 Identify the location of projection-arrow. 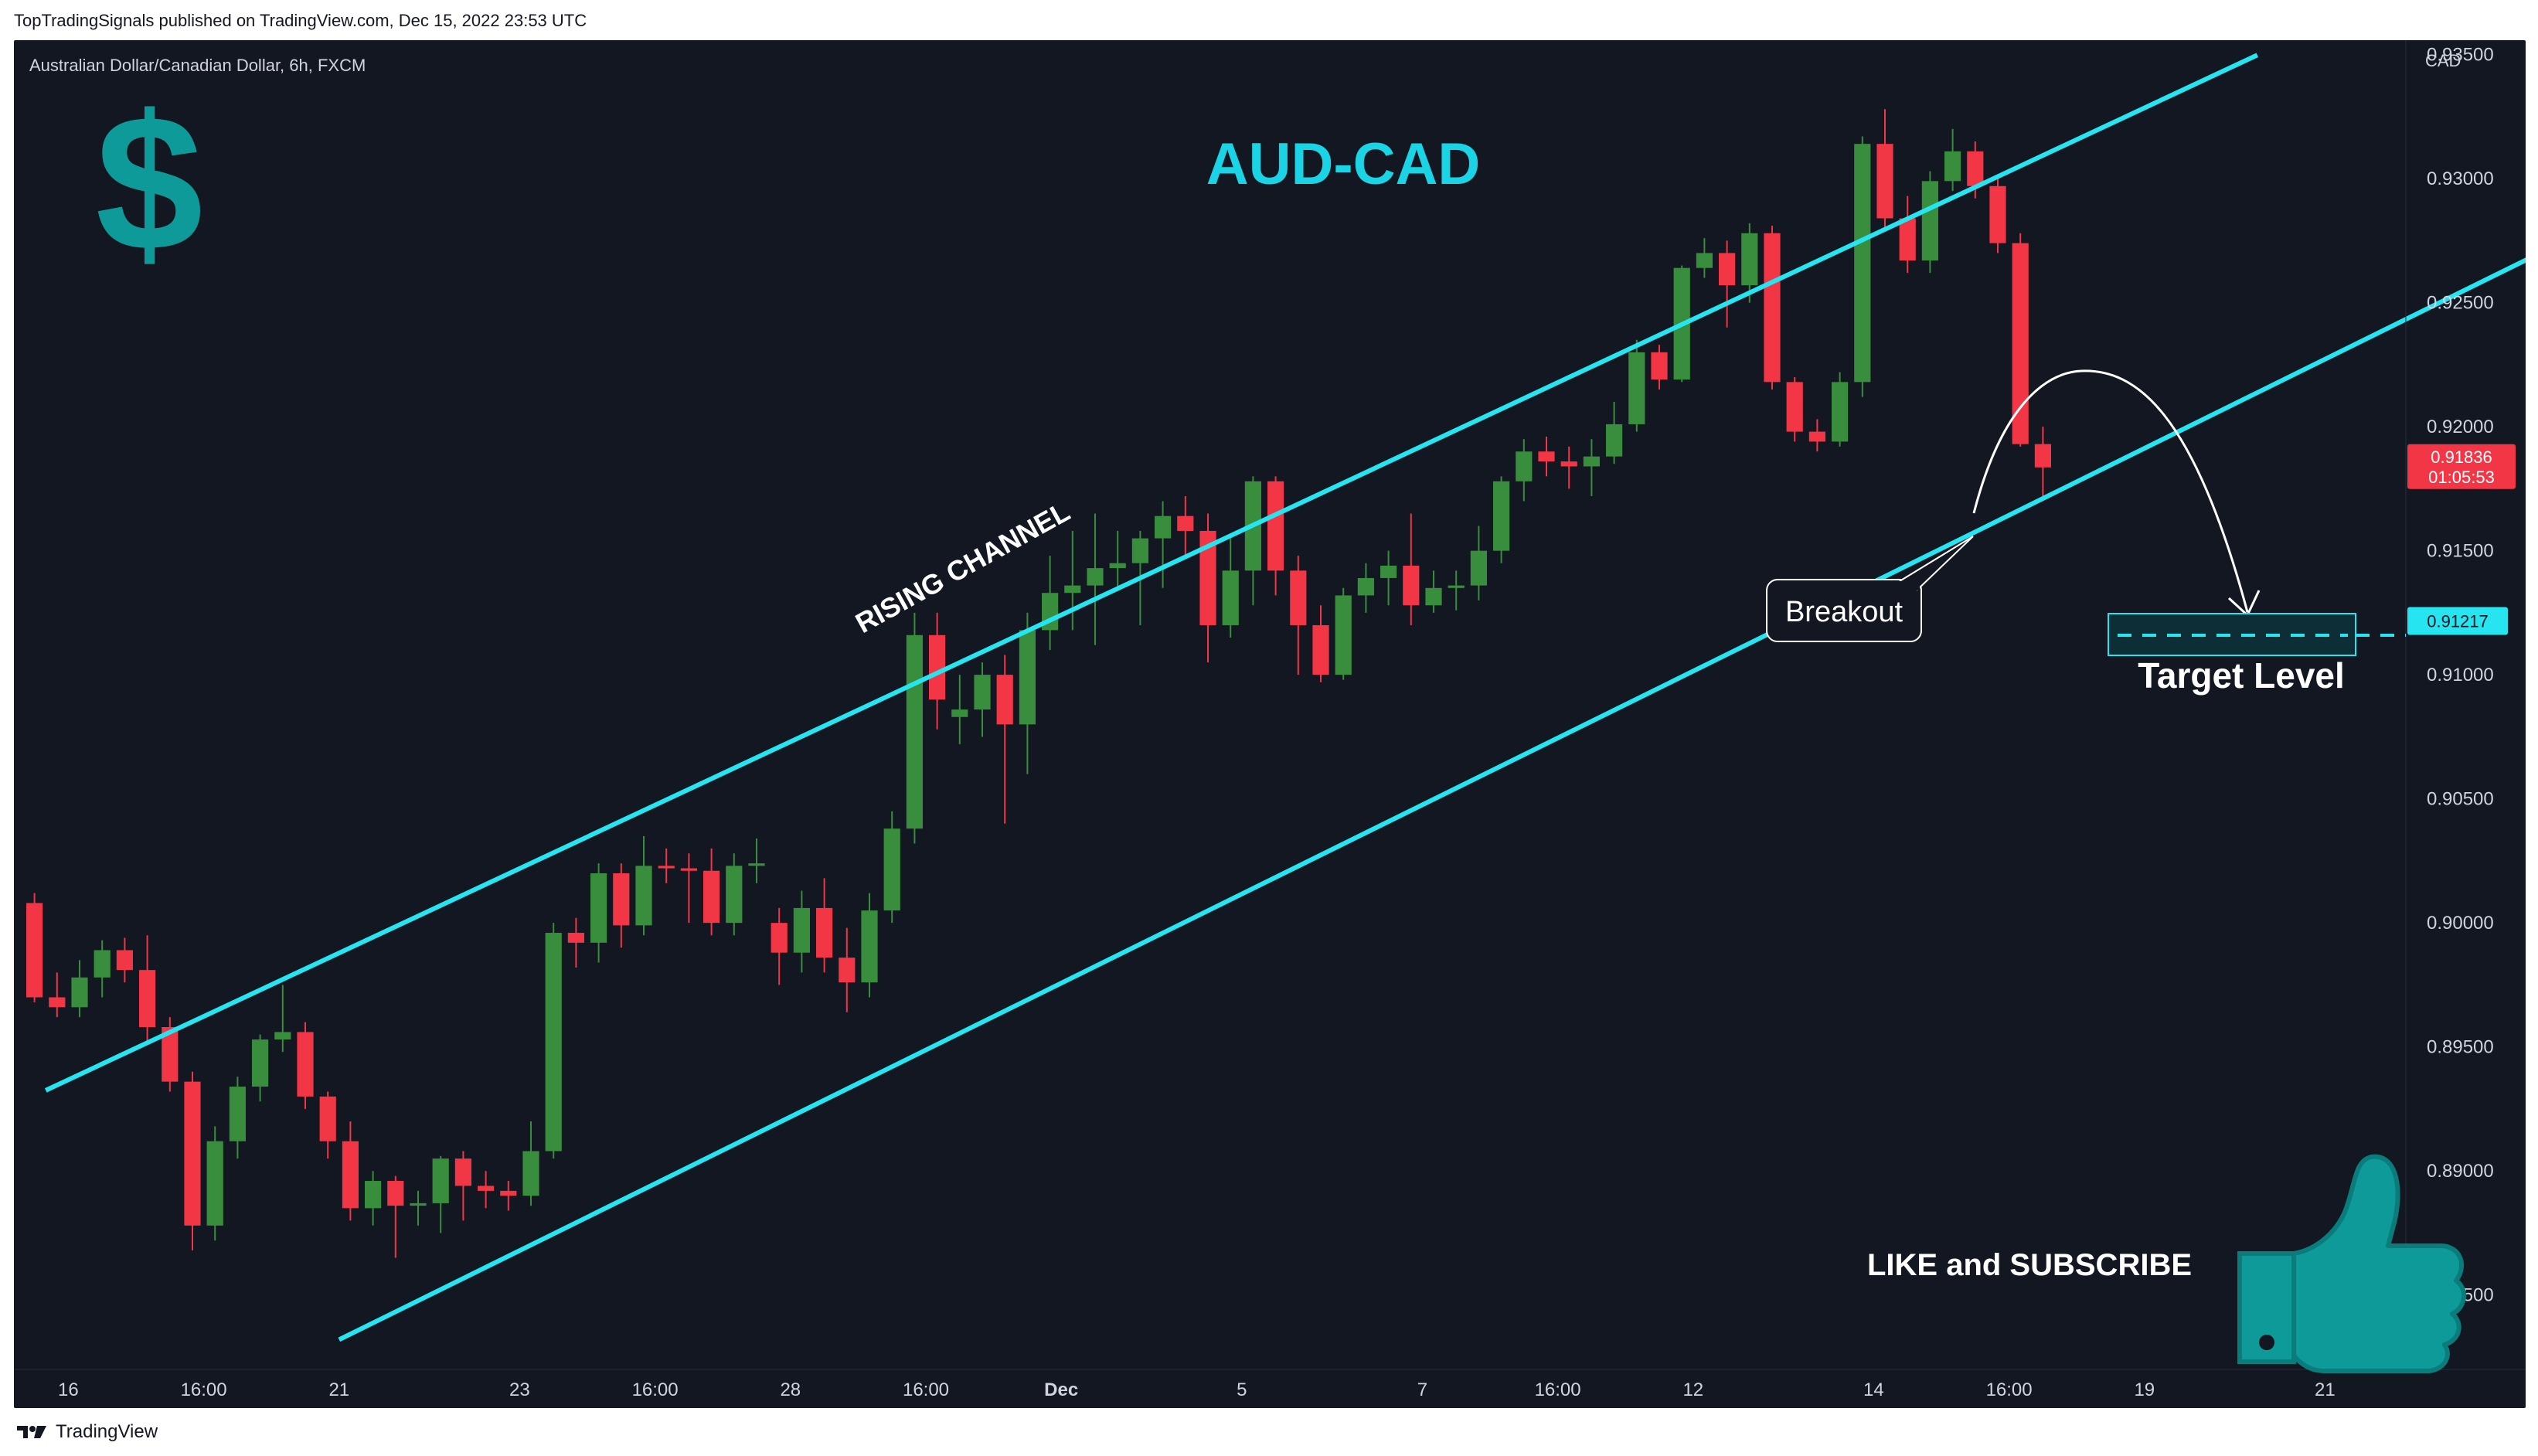
(2111, 491).